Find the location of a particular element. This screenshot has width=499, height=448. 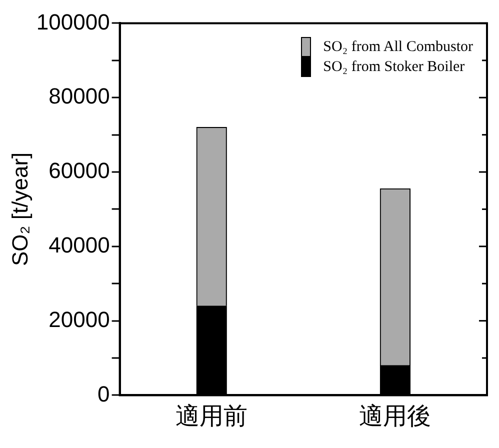

y-axis-title: SO₂ [t/year] is located at coordinates (19, 209).